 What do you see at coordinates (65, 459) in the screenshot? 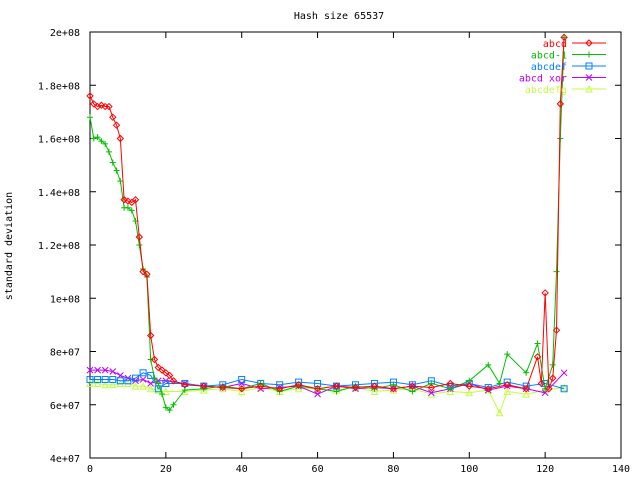
I see `y-tick-label: 4e+07` at bounding box center [65, 459].